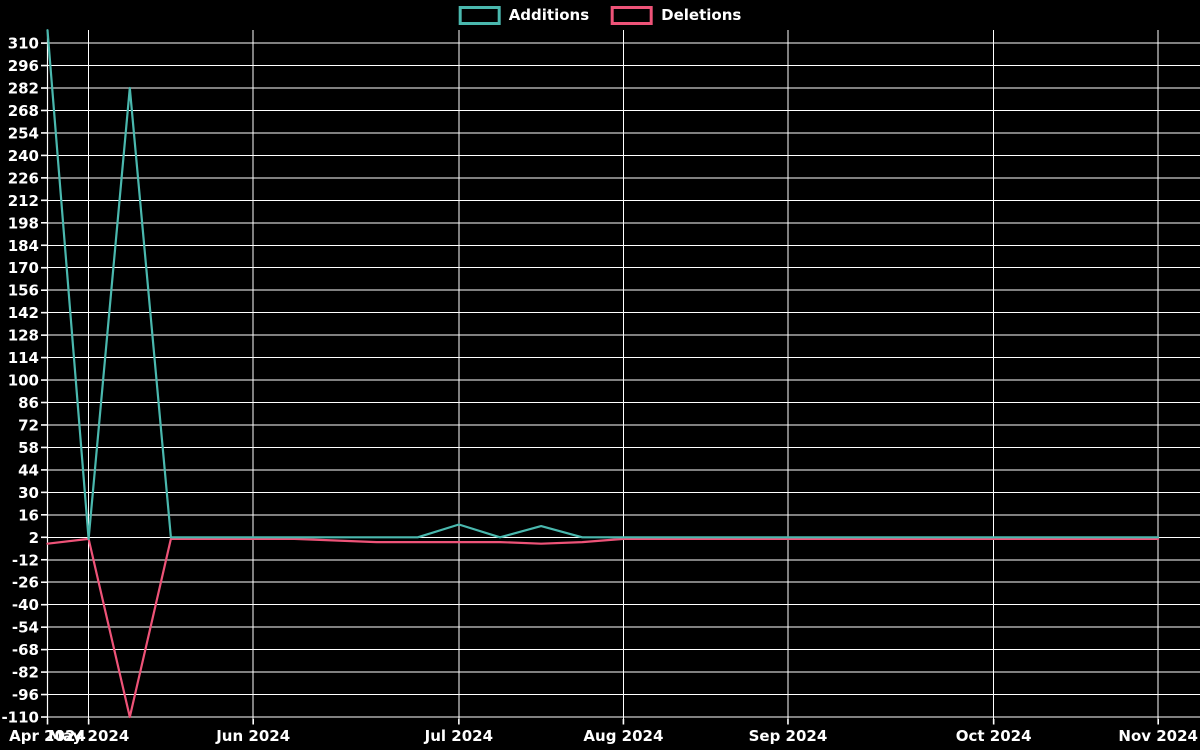 The image size is (1200, 750). I want to click on y-tick-label: 44, so click(28, 470).